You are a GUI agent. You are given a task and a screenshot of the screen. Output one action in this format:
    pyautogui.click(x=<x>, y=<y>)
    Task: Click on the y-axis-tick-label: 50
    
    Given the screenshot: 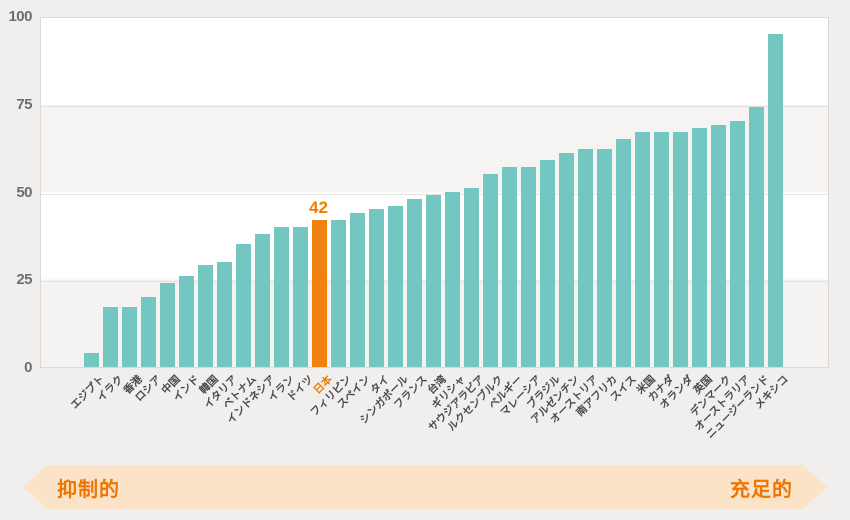 What is the action you would take?
    pyautogui.click(x=24, y=192)
    